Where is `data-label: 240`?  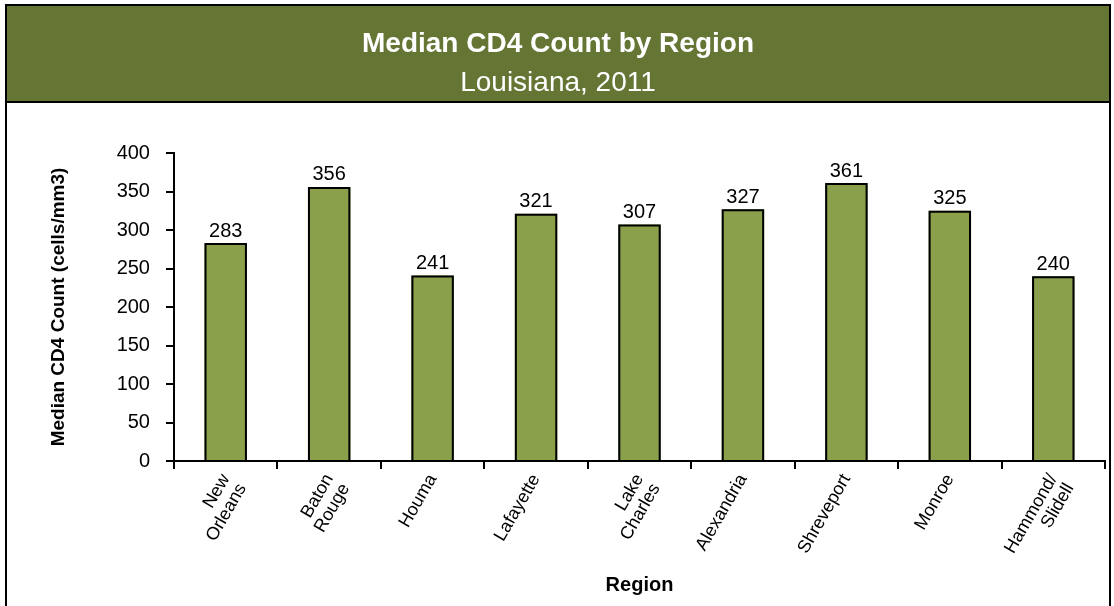
data-label: 240 is located at coordinates (1053, 262).